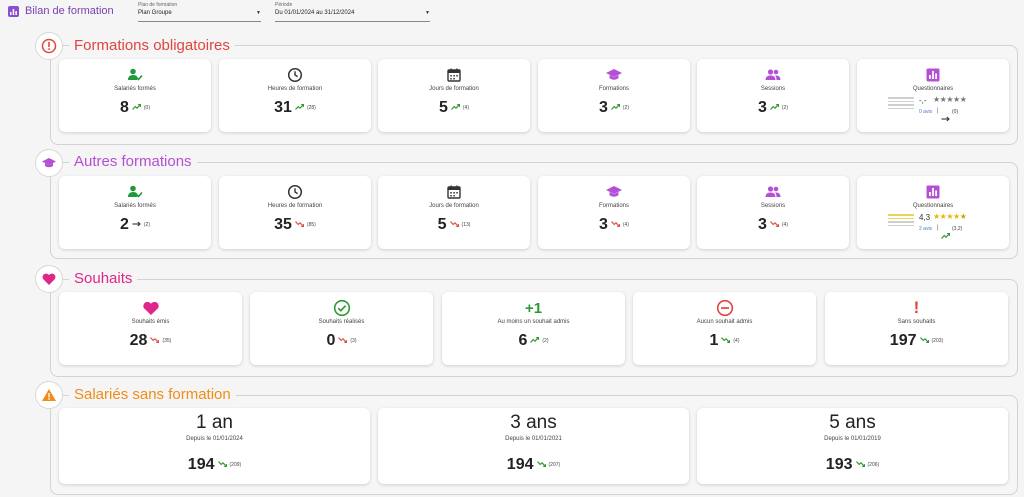 Image resolution: width=1024 pixels, height=497 pixels. What do you see at coordinates (124, 107) in the screenshot?
I see `stat-value: 8` at bounding box center [124, 107].